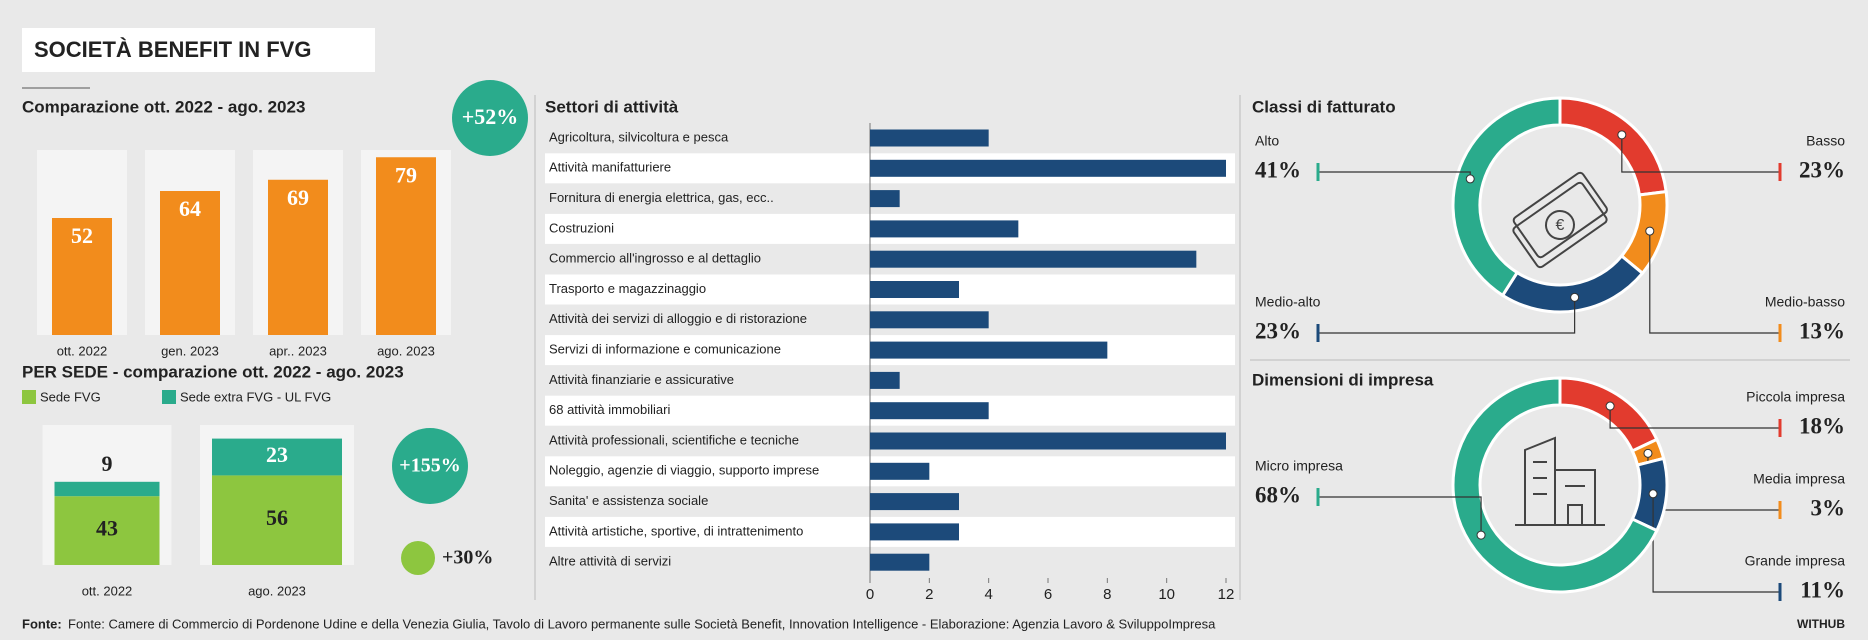 Image resolution: width=1868 pixels, height=640 pixels. What do you see at coordinates (255, 396) in the screenshot?
I see `legend-label: Sede extra FVG - UL FVG` at bounding box center [255, 396].